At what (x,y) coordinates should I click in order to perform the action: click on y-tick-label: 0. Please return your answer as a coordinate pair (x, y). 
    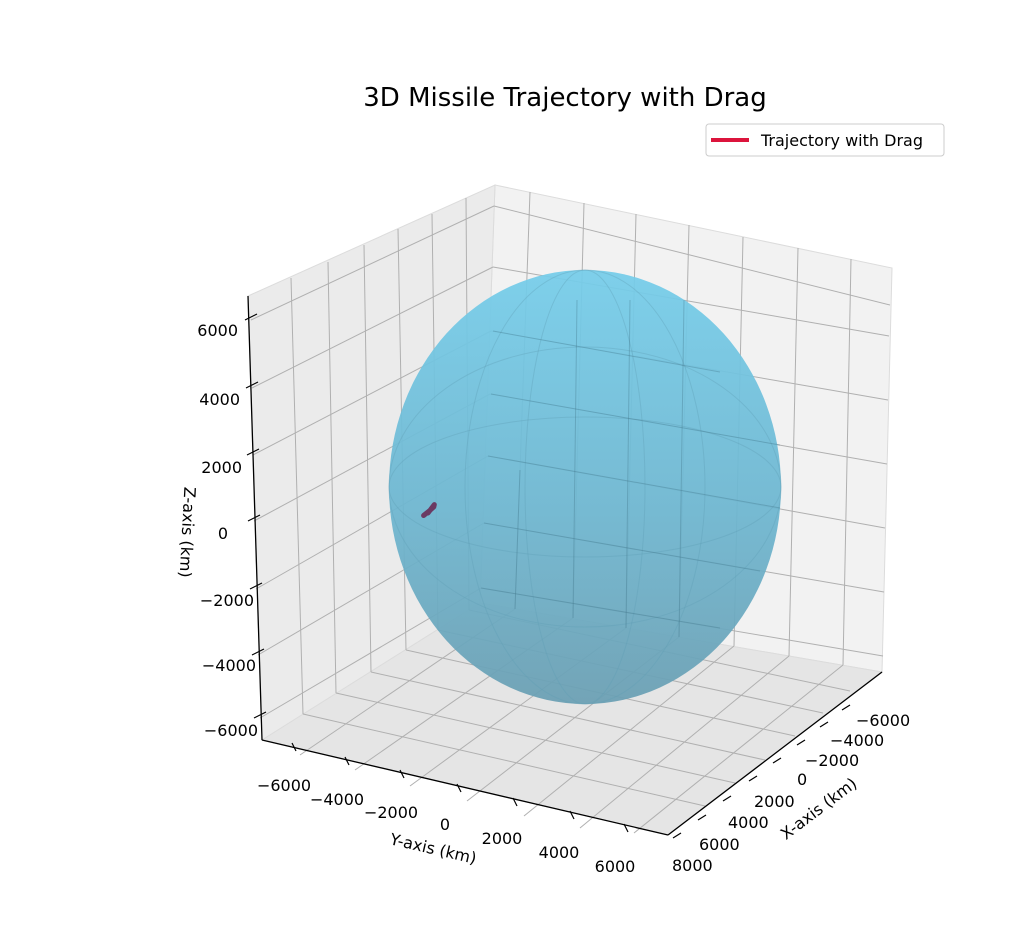
    Looking at the image, I should click on (445, 824).